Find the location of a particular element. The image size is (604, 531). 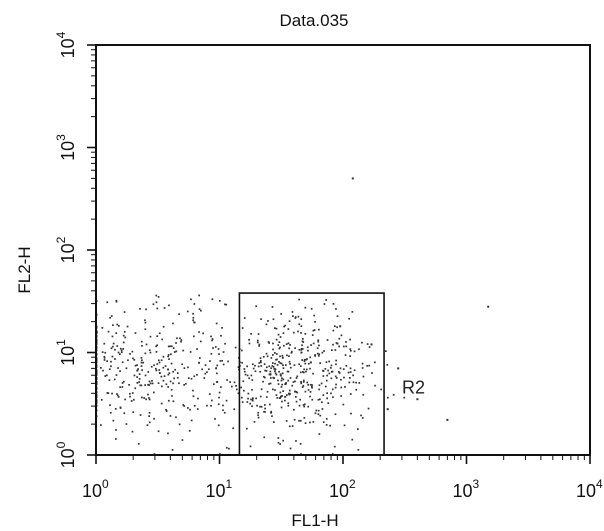

gate-region-r2 is located at coordinates (311, 374).